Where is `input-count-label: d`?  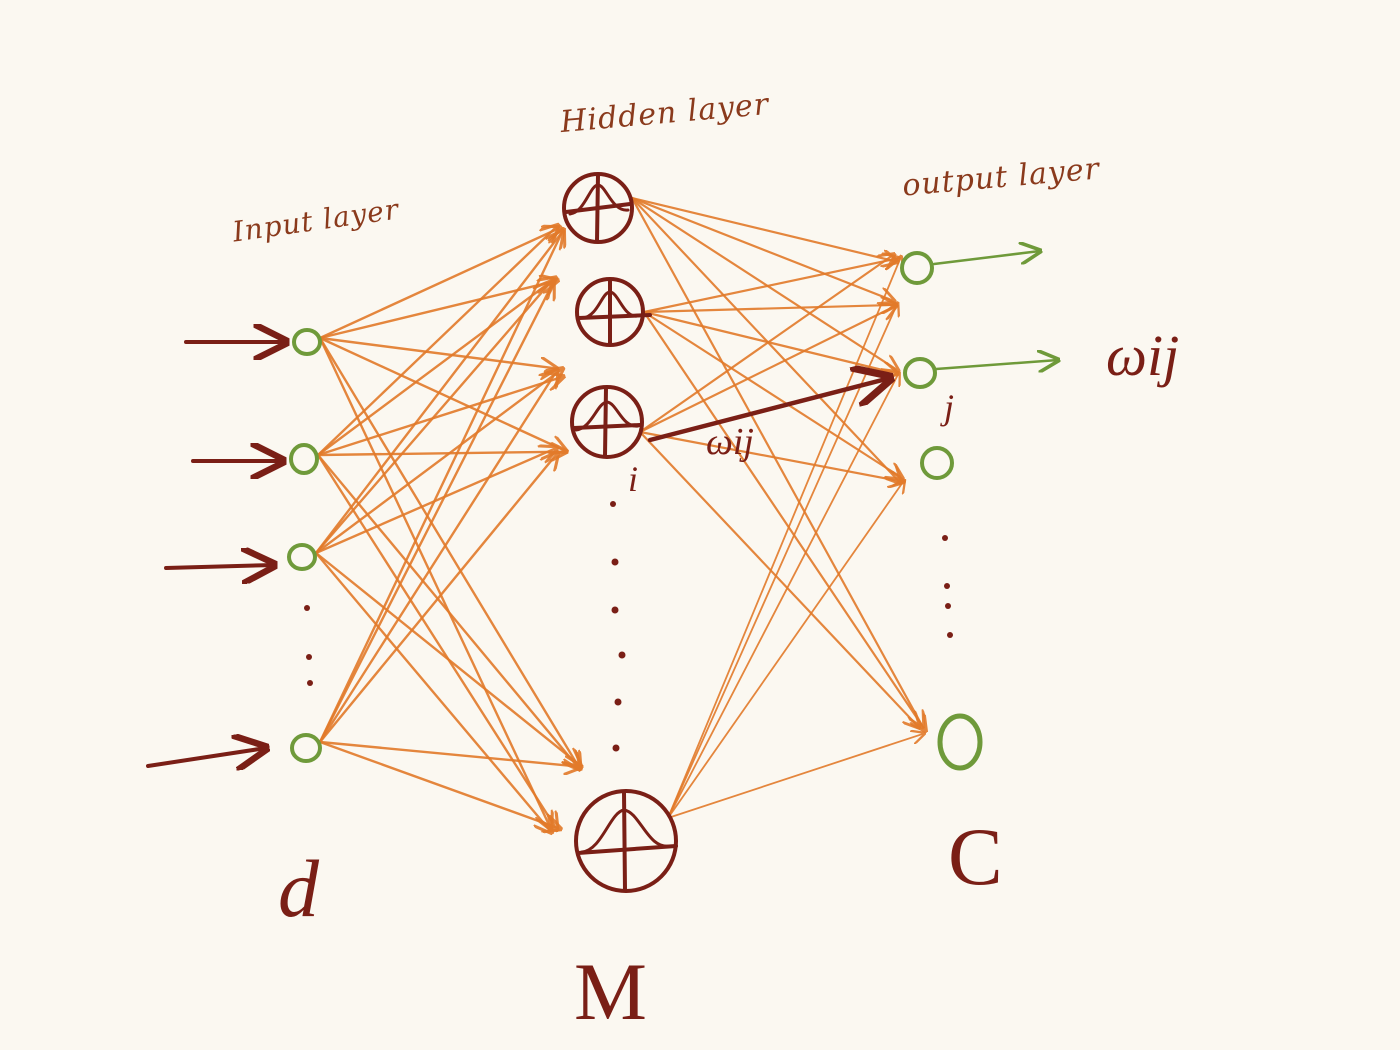 input-count-label: d is located at coordinates (298, 889).